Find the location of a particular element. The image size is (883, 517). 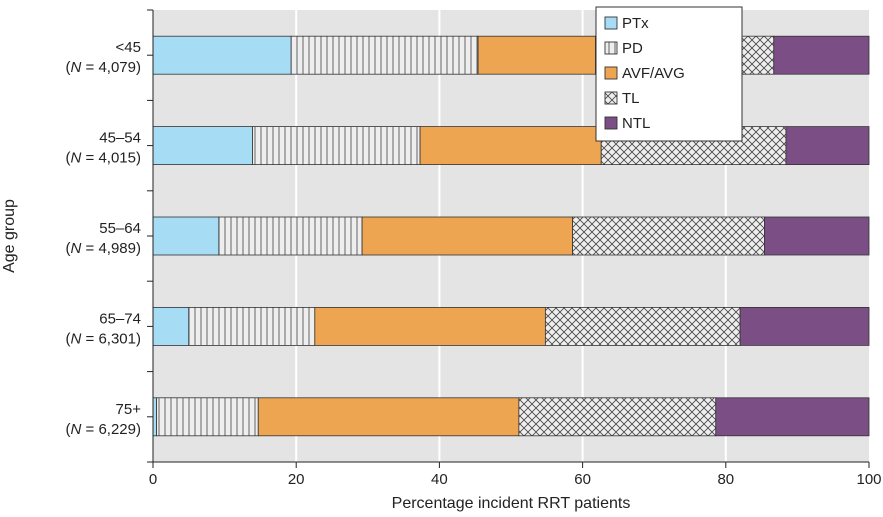

category-count-label: (N = 4,079) is located at coordinates (103, 67).